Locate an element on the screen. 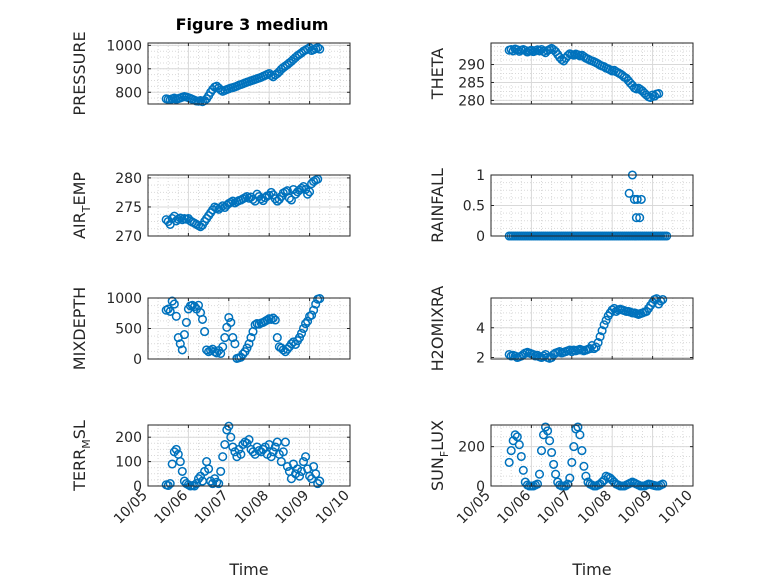 This screenshot has width=778, height=583. x-axis-label: Time is located at coordinates (248, 569).